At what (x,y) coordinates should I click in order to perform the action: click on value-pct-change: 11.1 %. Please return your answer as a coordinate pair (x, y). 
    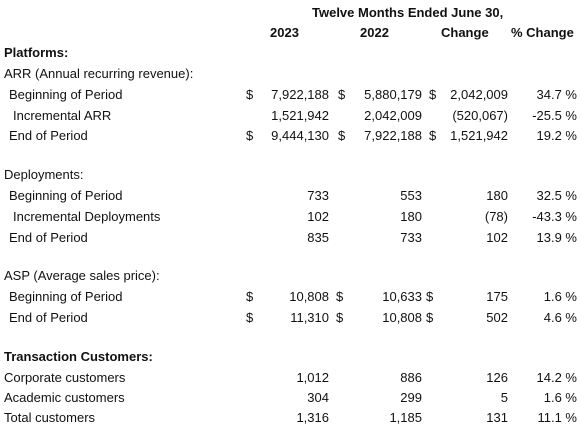
    Looking at the image, I should click on (557, 417).